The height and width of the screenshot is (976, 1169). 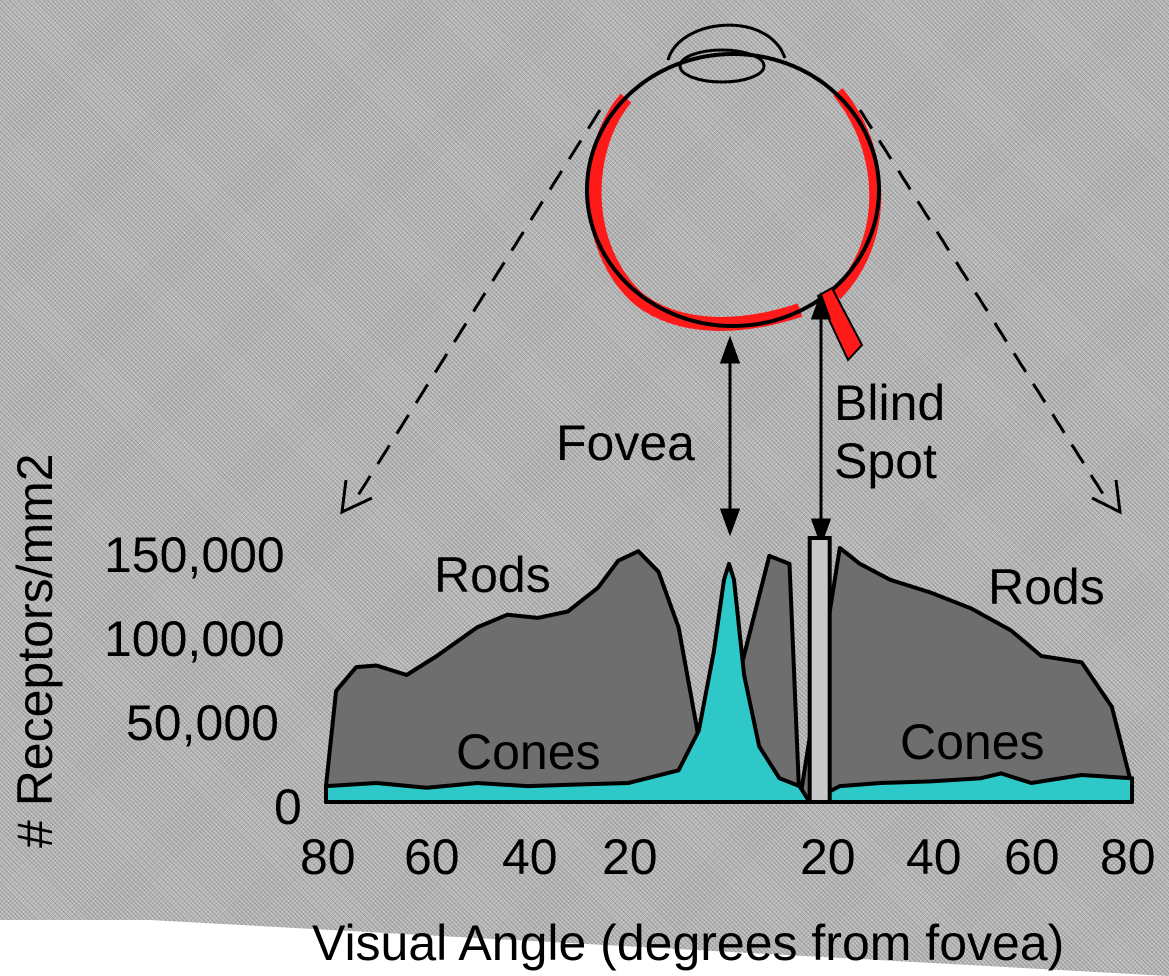 I want to click on fov-arrowhead-right, so click(x=1106, y=497).